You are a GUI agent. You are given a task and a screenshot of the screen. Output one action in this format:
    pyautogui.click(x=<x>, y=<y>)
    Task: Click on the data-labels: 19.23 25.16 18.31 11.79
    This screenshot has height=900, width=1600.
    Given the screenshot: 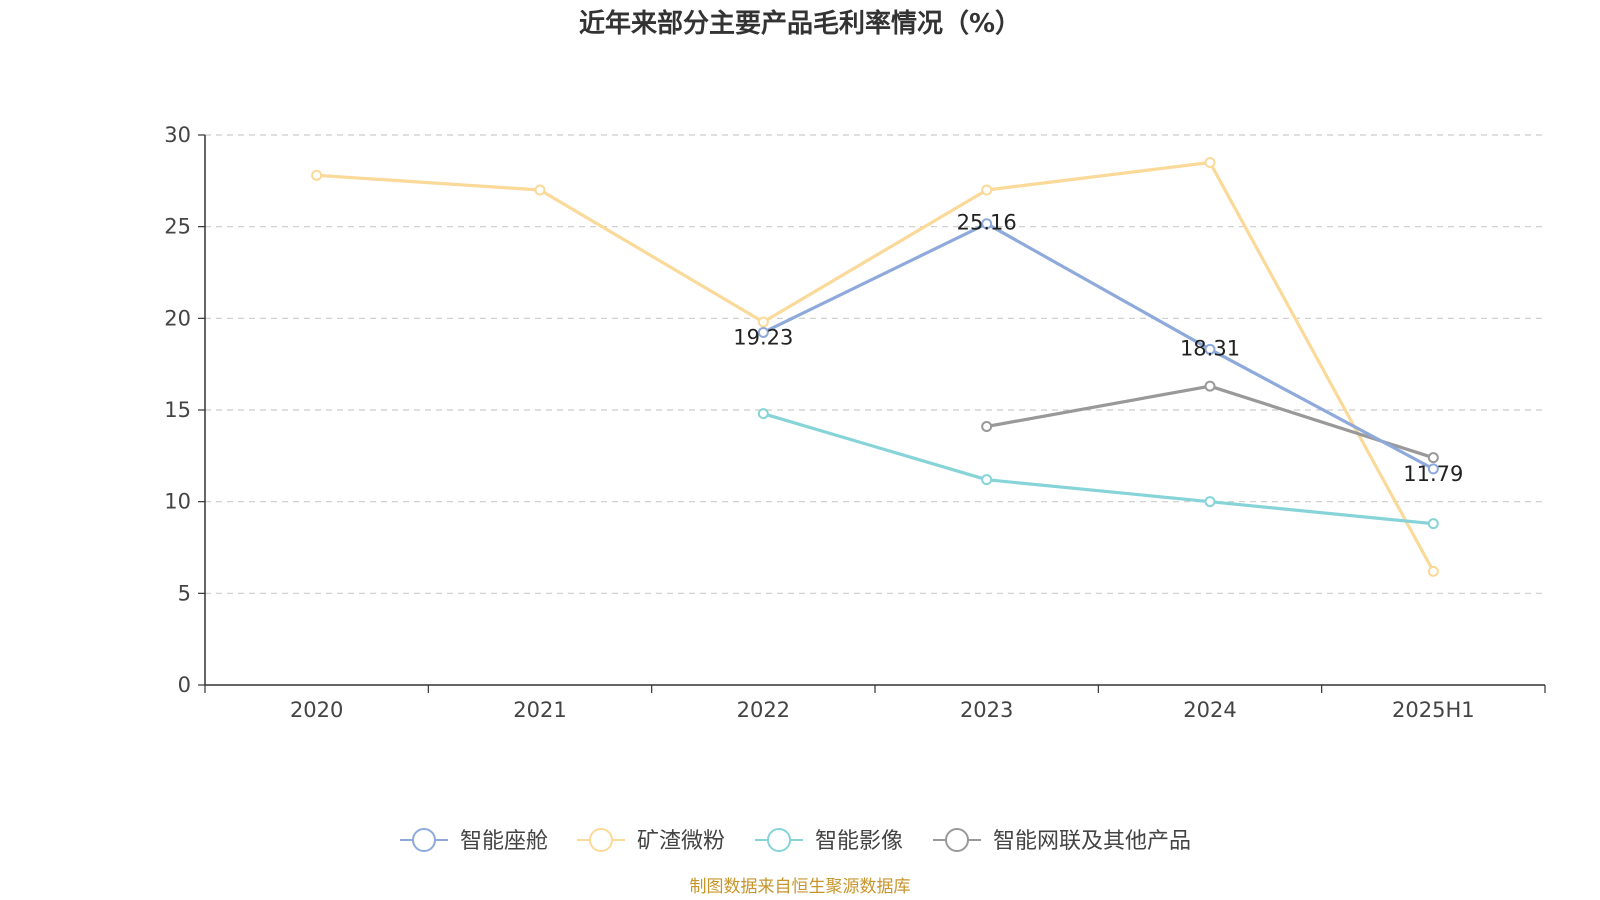 What is the action you would take?
    pyautogui.click(x=1098, y=348)
    